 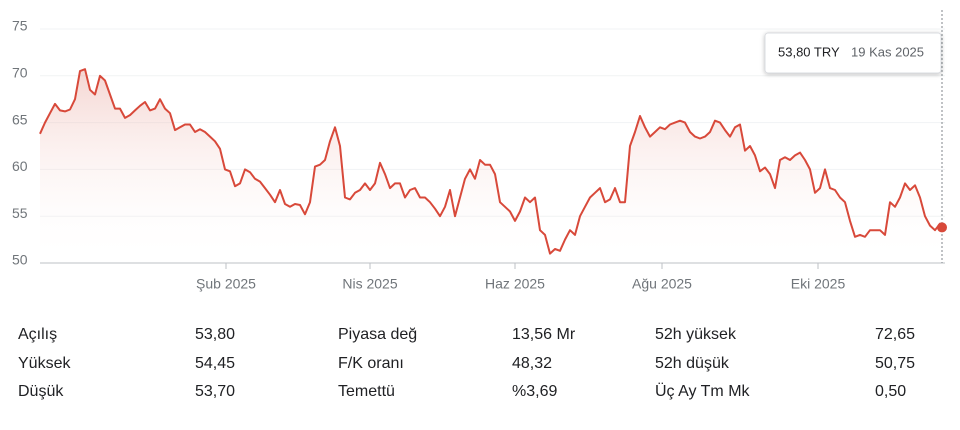 What do you see at coordinates (809, 51) in the screenshot?
I see `tooltip-price: 53,80 TRY` at bounding box center [809, 51].